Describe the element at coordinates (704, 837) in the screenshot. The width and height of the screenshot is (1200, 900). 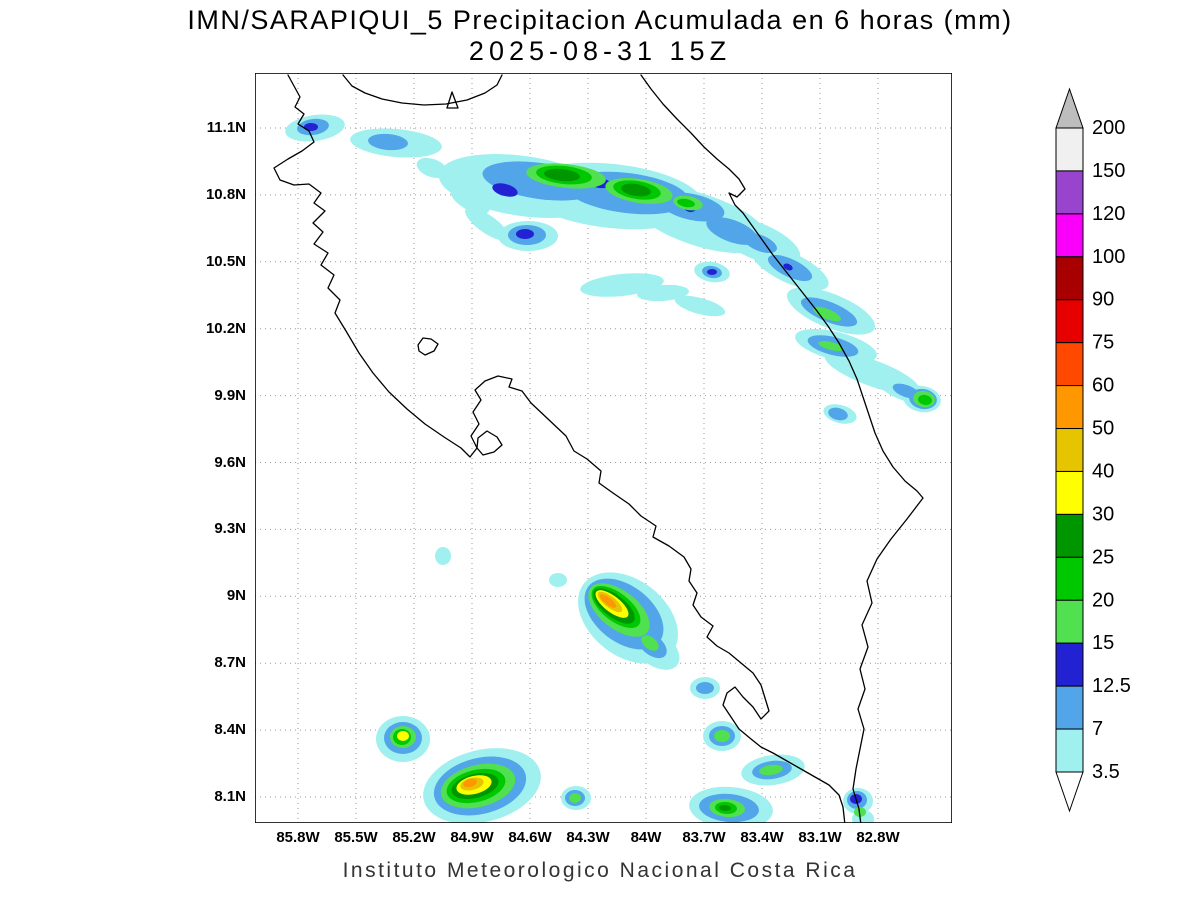
I see `x-tick-label: 83.7W` at that location.